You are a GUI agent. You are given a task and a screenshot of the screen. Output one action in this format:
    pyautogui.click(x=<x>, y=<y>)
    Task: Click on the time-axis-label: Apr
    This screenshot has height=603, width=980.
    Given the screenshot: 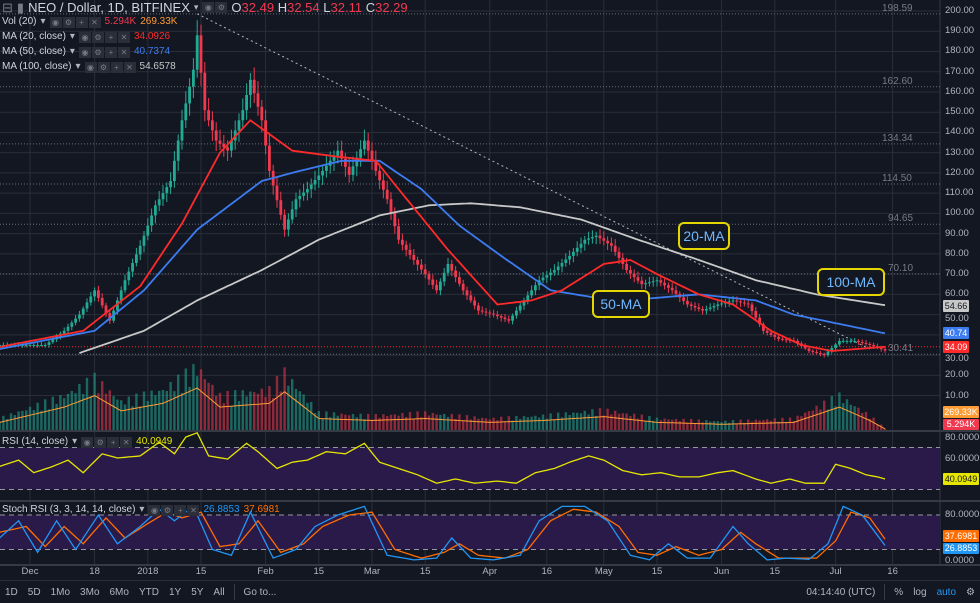 What is the action you would take?
    pyautogui.click(x=490, y=571)
    